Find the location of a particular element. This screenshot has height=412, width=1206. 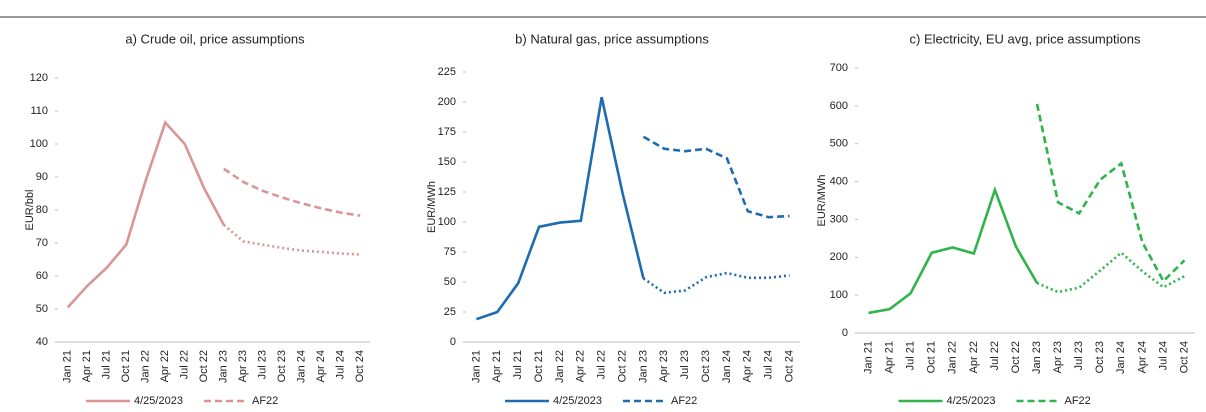

y-tick-label: 150 is located at coordinates (447, 162).